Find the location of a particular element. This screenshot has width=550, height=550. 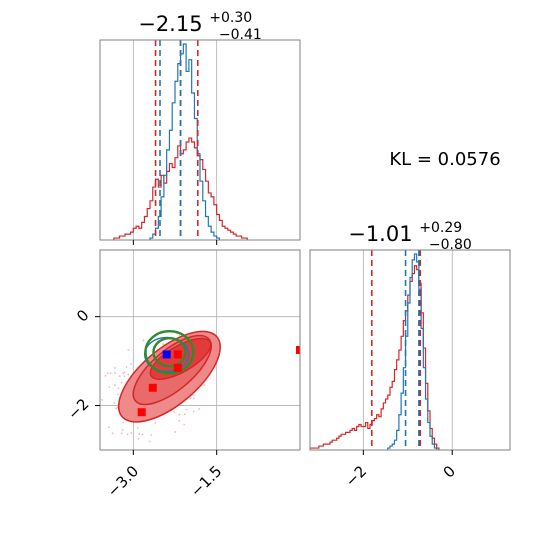

bl-xtick-label-0: −3.0 is located at coordinates (123, 481).